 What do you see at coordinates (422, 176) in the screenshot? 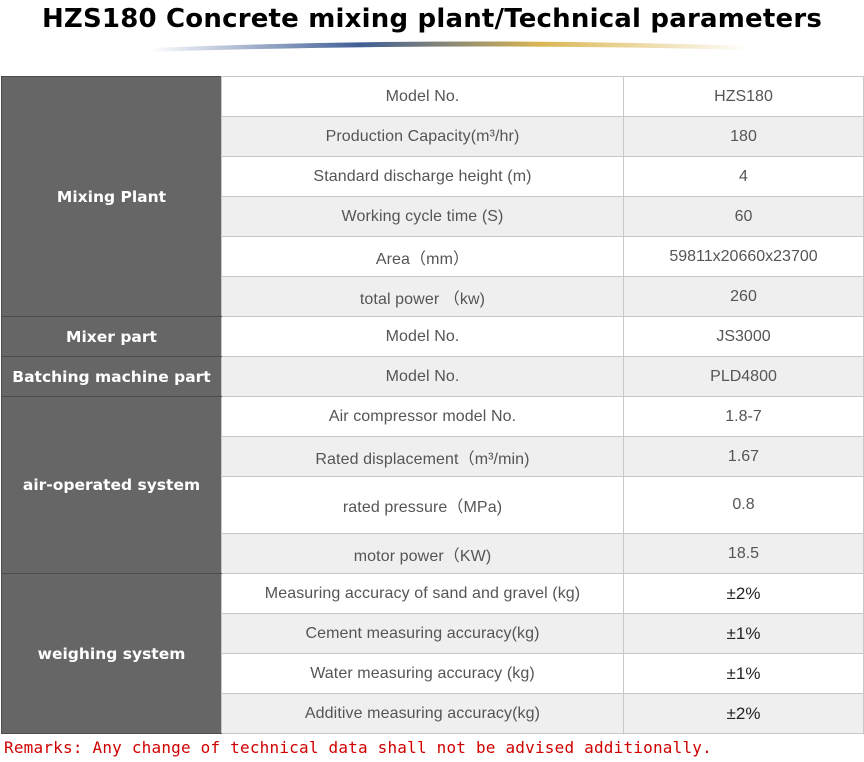
I see `param-label: Standard discharge height (m)` at bounding box center [422, 176].